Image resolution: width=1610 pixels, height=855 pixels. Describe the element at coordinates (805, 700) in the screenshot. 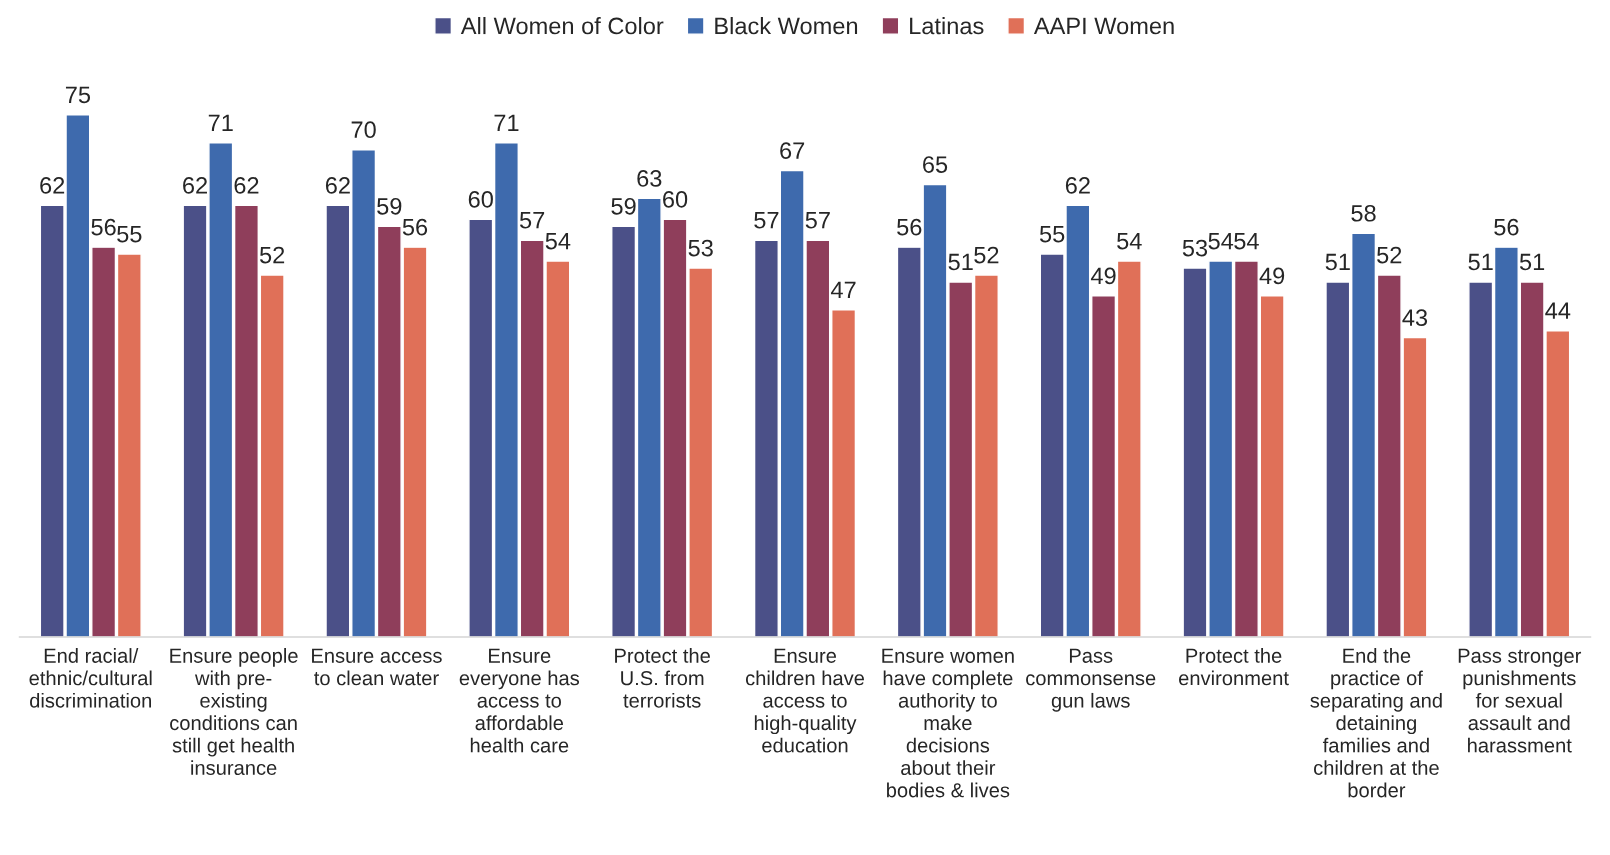

I see `x-tick-label: Ensure children have access to high-quality education` at that location.